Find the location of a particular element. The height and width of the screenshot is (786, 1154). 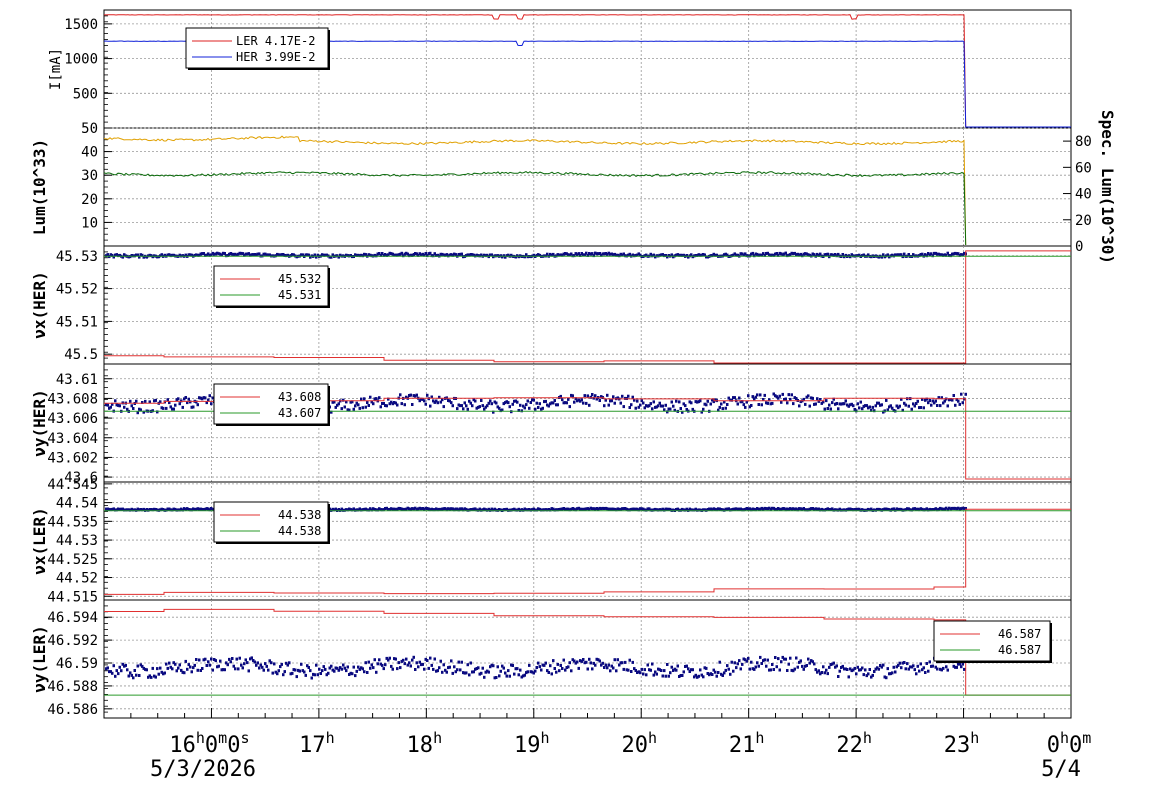

y-tick-label: 45.51 is located at coordinates (77, 322).